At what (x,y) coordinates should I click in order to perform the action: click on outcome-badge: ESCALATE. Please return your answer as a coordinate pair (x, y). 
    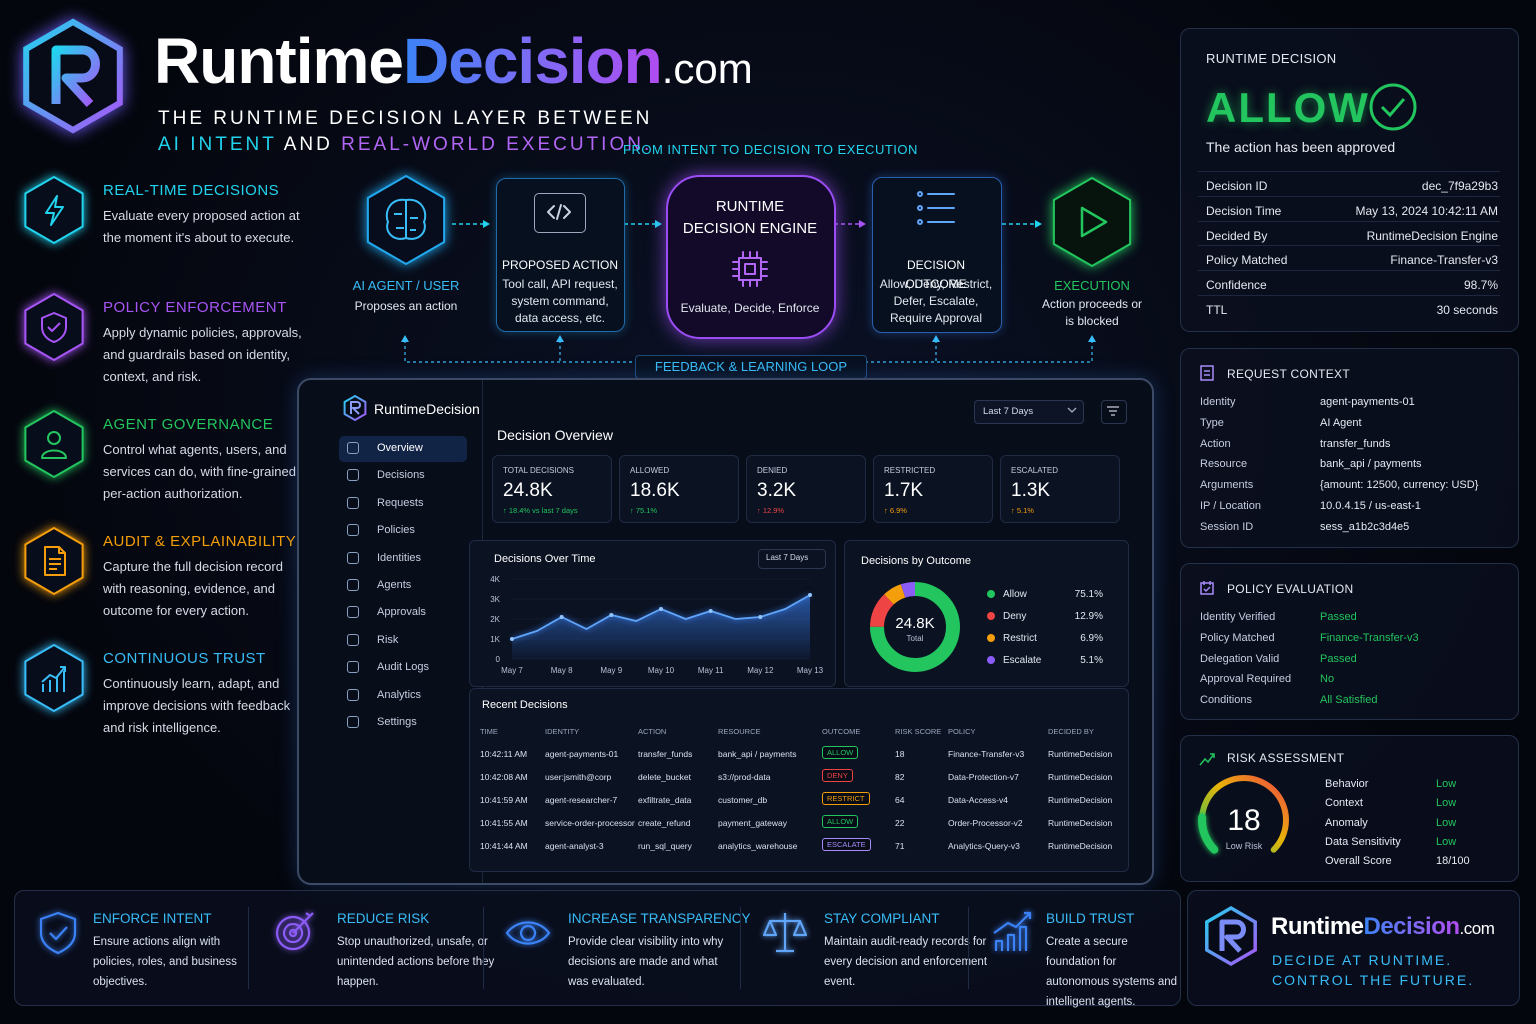
    Looking at the image, I should click on (846, 844).